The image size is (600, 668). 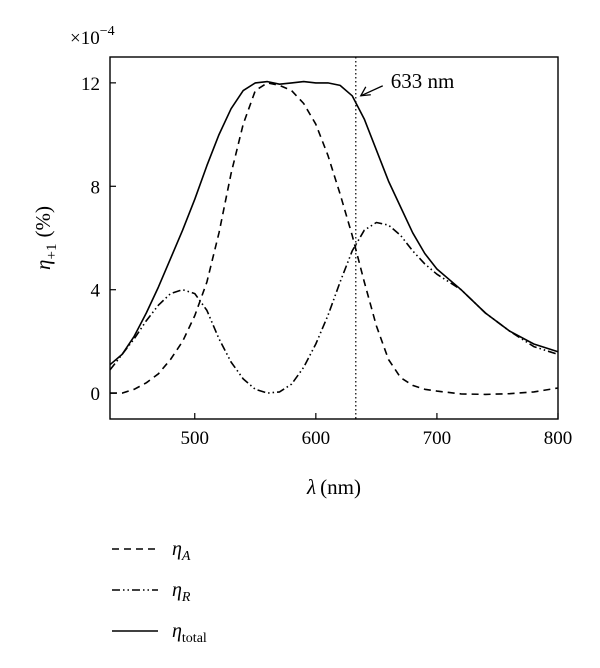 I want to click on y-tick-label: 4, so click(x=96, y=291).